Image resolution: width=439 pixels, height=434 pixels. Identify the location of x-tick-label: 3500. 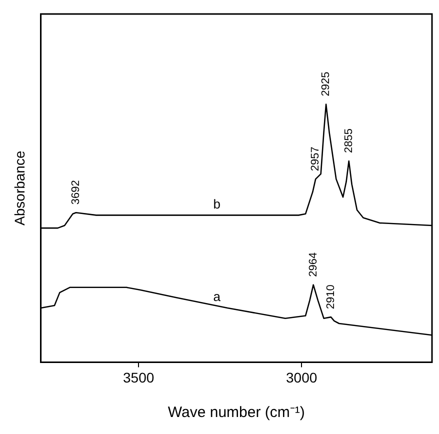
(138, 377).